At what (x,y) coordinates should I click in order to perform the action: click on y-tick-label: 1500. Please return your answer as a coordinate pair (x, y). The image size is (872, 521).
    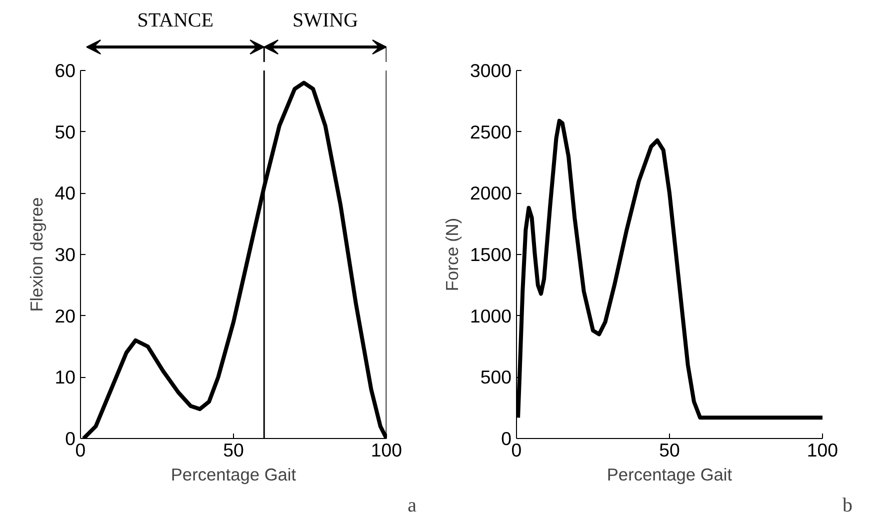
    Looking at the image, I should click on (491, 254).